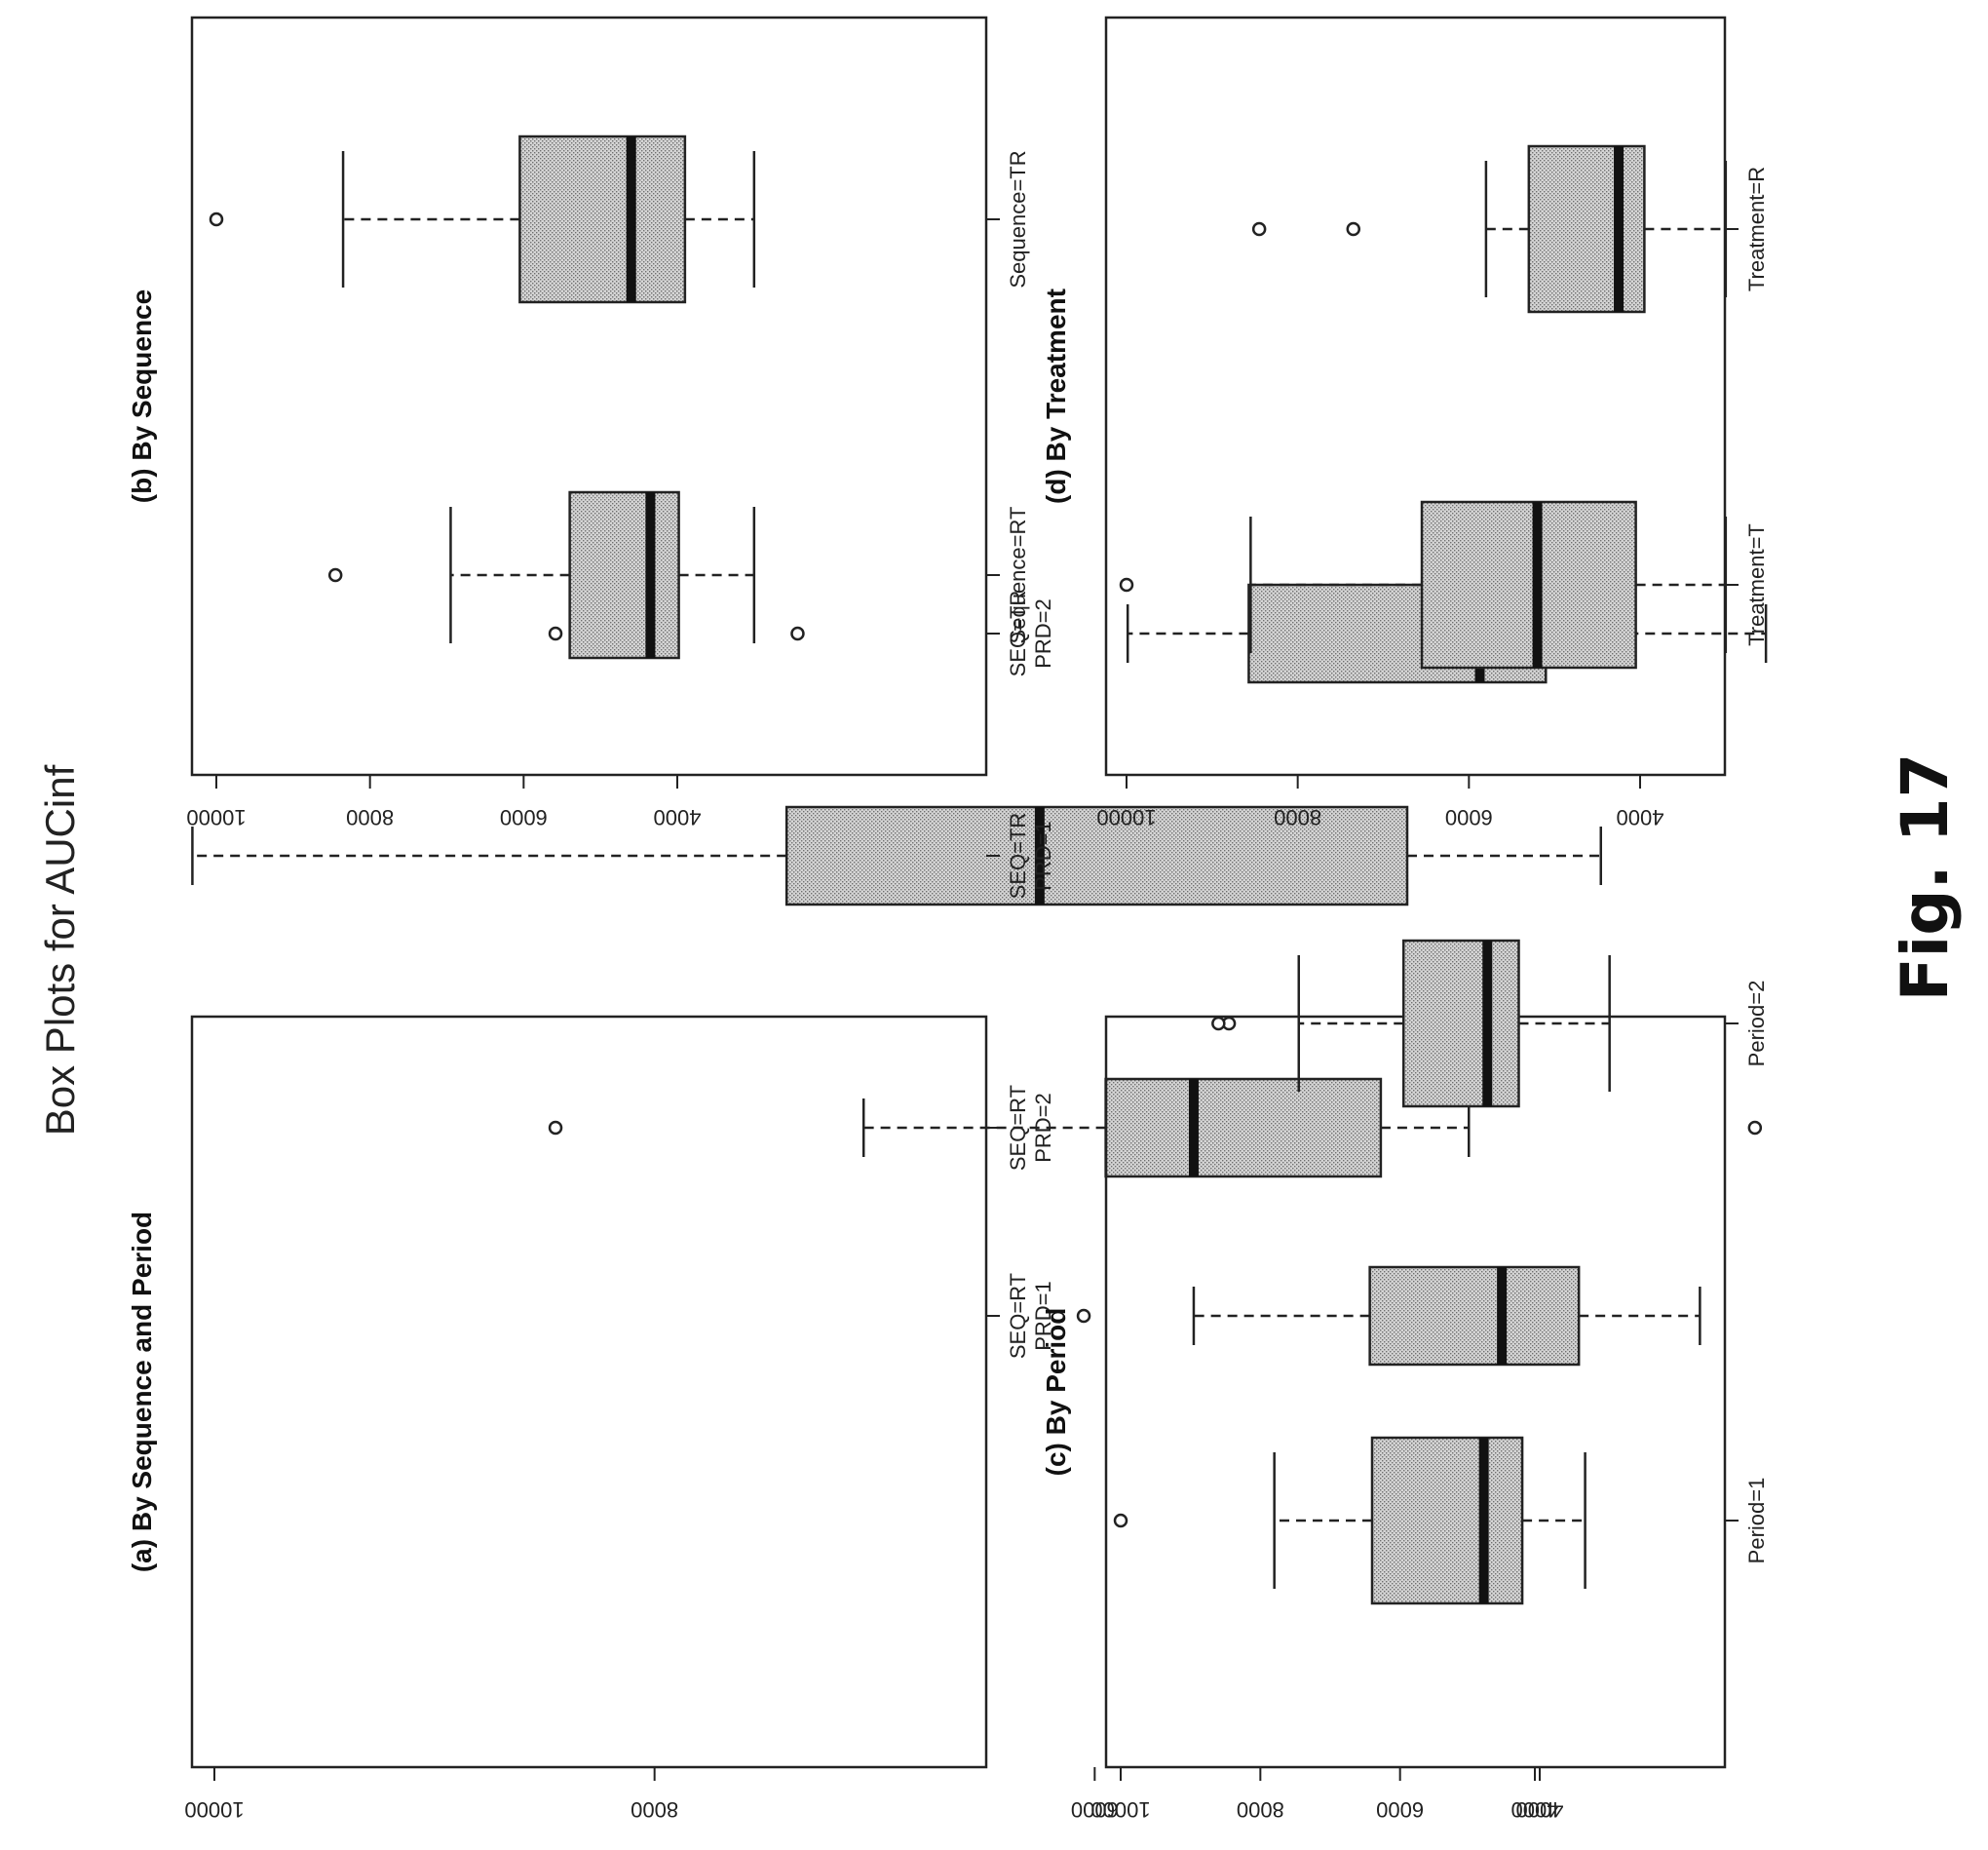  Describe the element at coordinates (142, 396) in the screenshot. I see `panel-title: (b) By Sequence` at that location.